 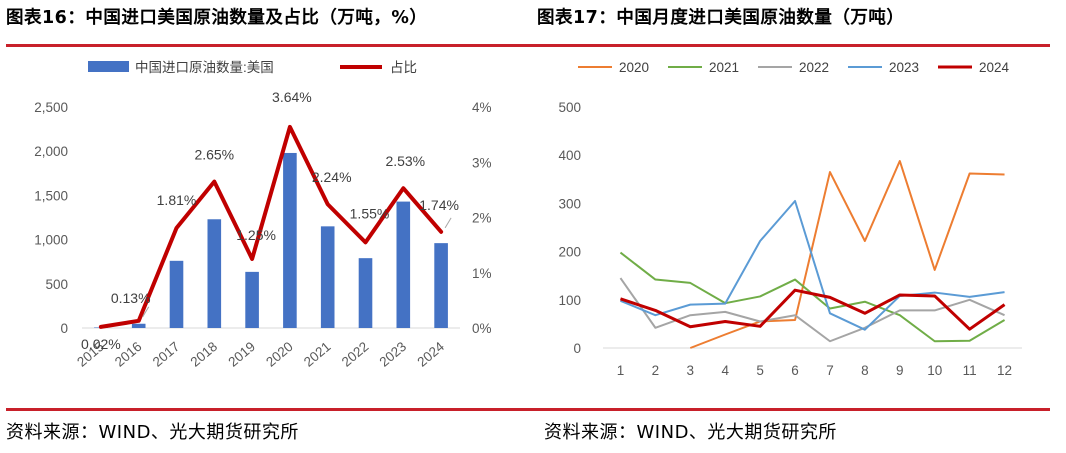 I want to click on share-data-label: 1.81%, so click(x=177, y=200).